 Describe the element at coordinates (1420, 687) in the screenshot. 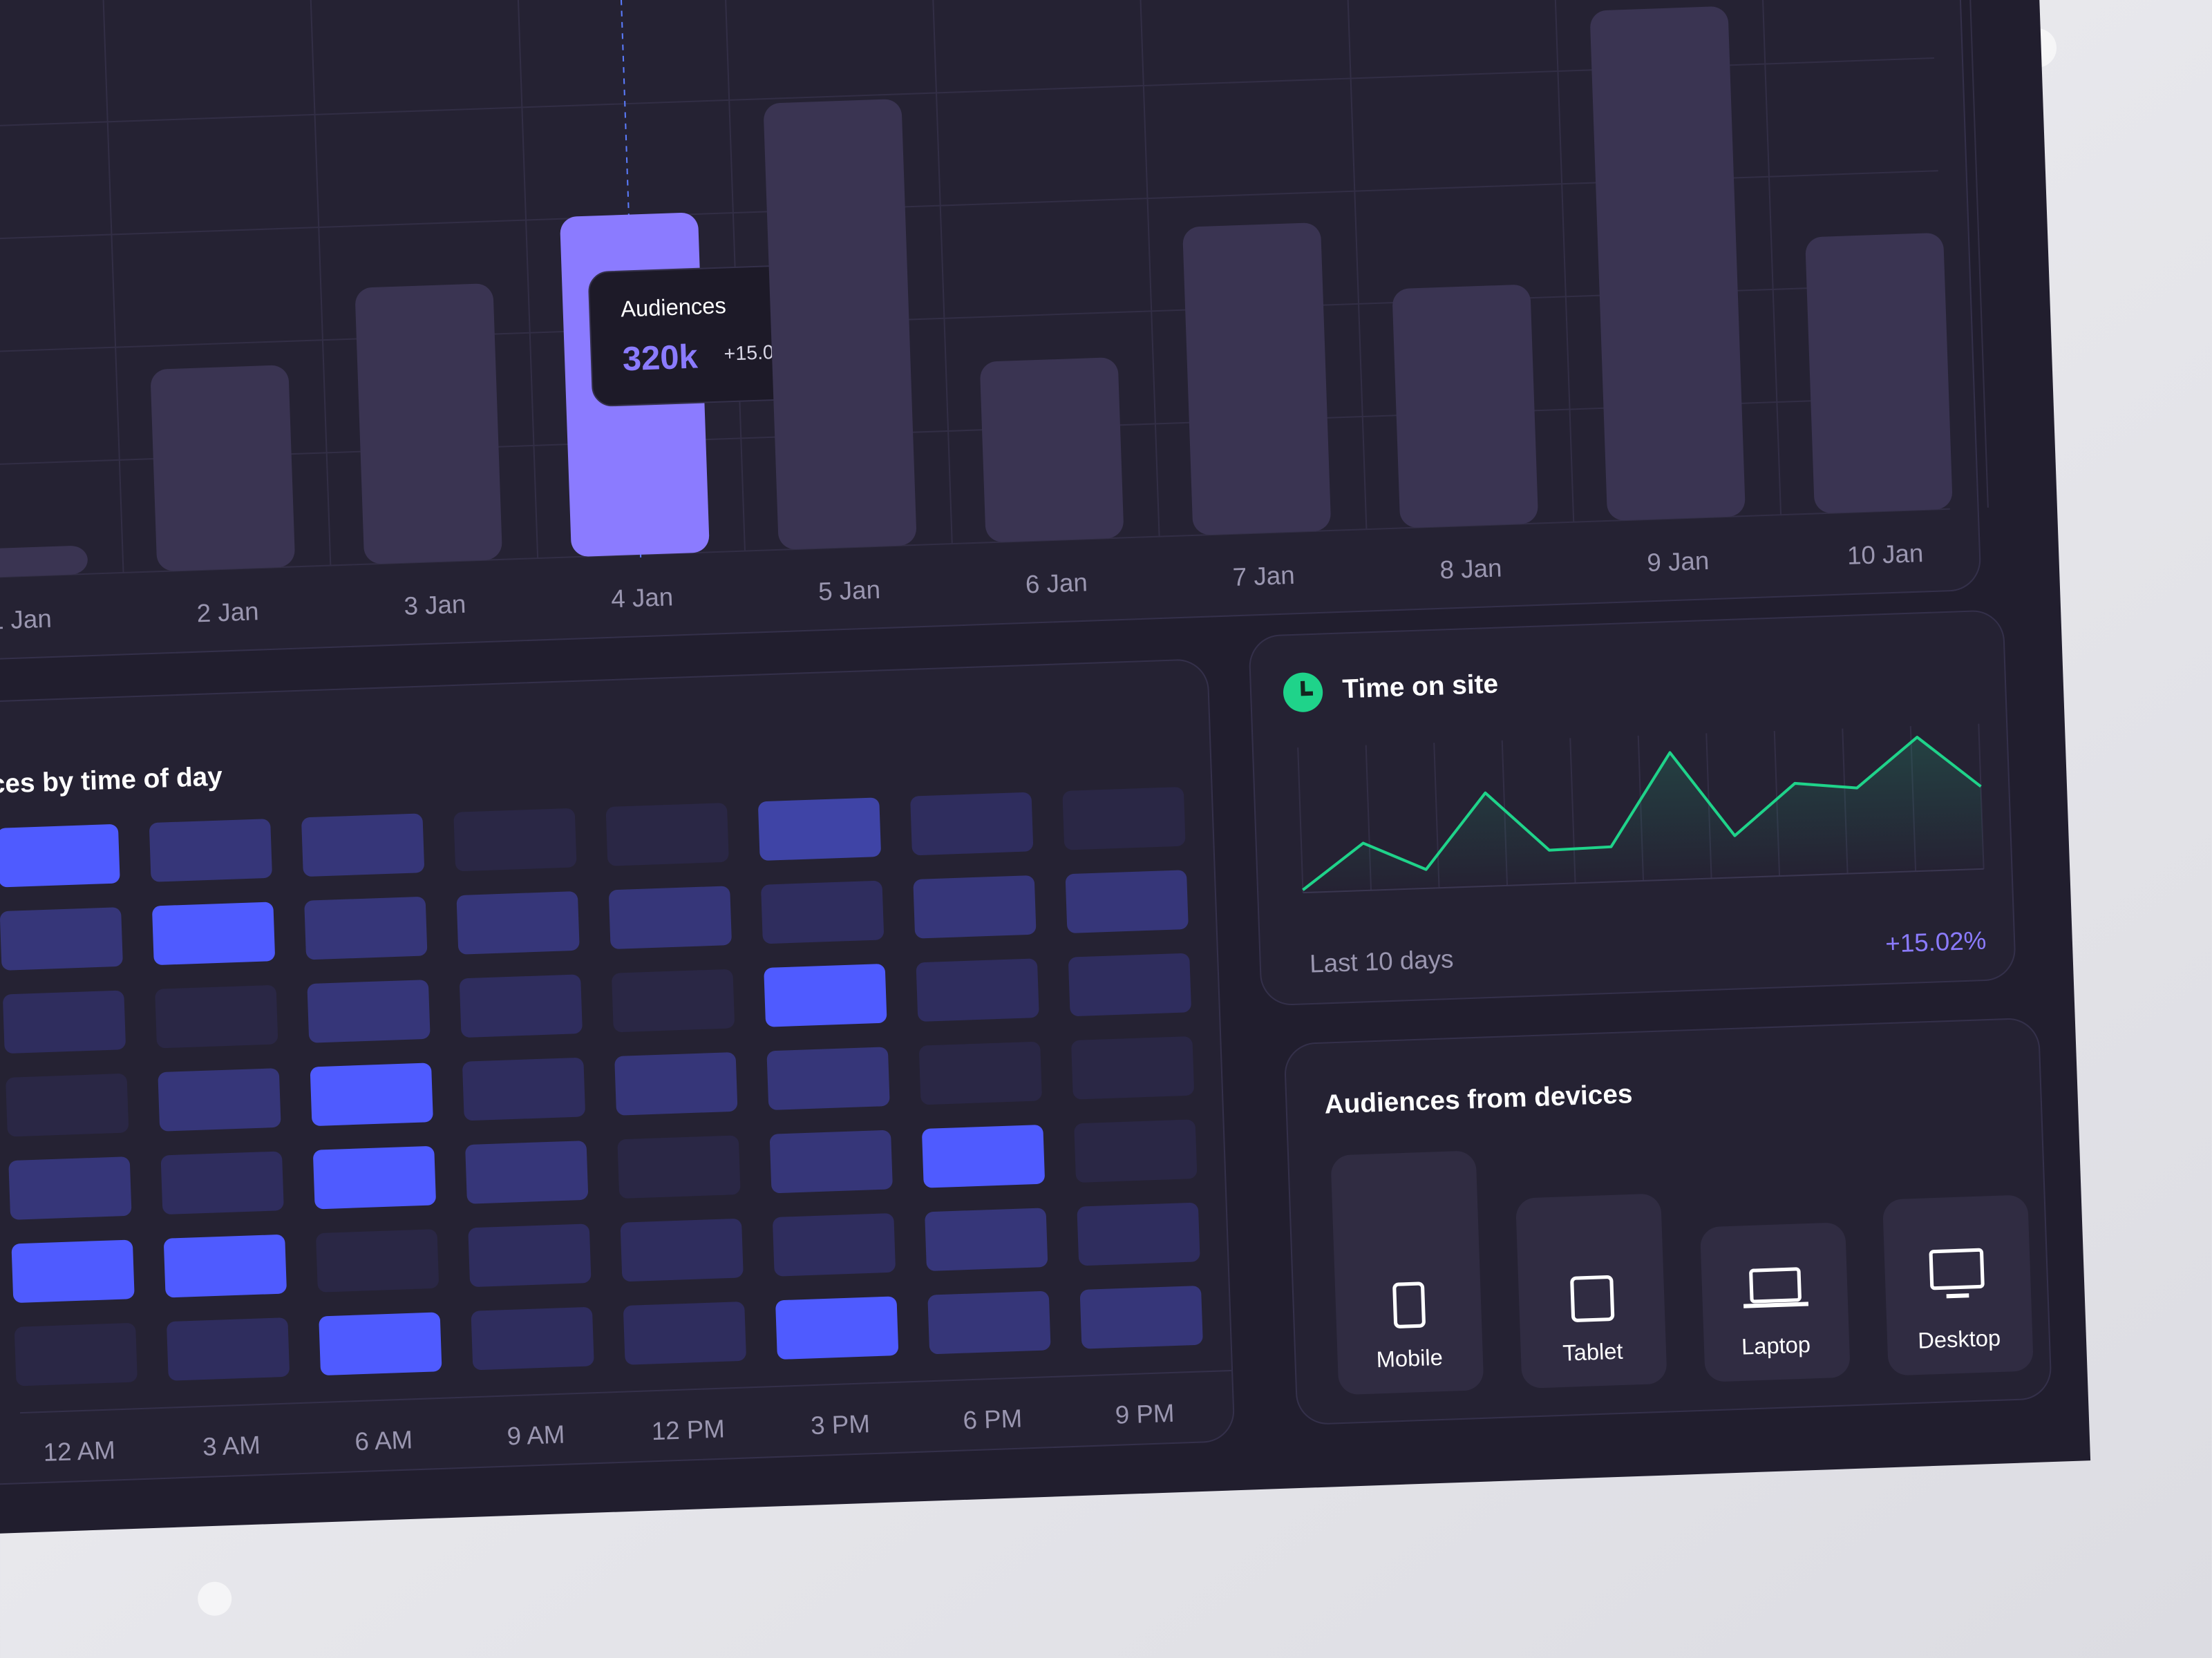

I see `time-title: Time on site` at that location.